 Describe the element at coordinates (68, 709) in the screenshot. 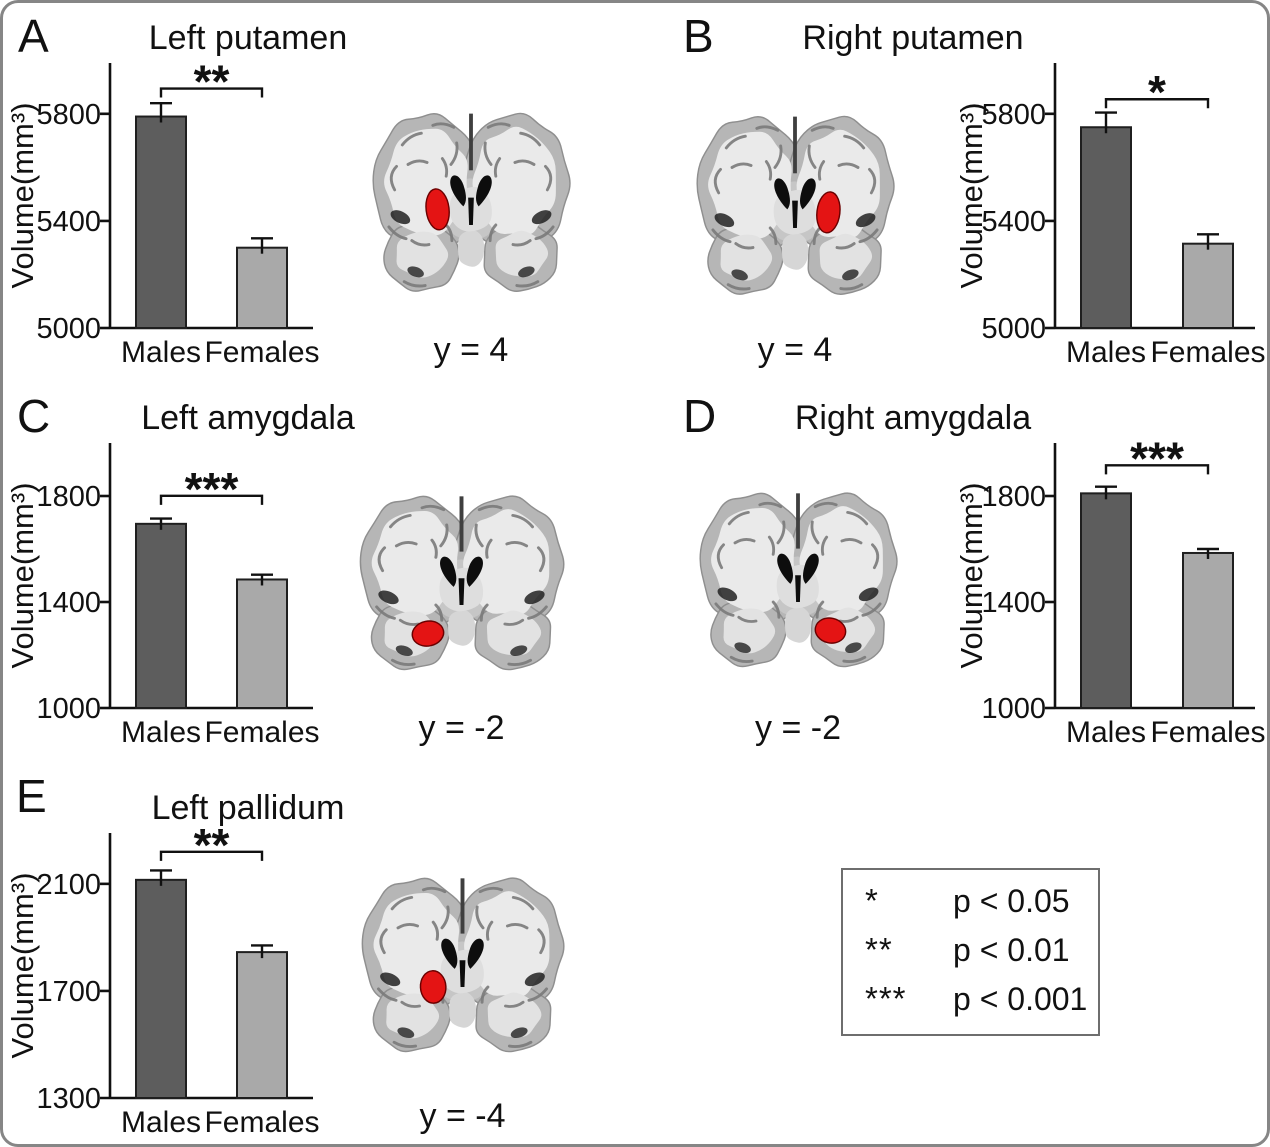

I see `y-axis-tick-label: 1000` at that location.